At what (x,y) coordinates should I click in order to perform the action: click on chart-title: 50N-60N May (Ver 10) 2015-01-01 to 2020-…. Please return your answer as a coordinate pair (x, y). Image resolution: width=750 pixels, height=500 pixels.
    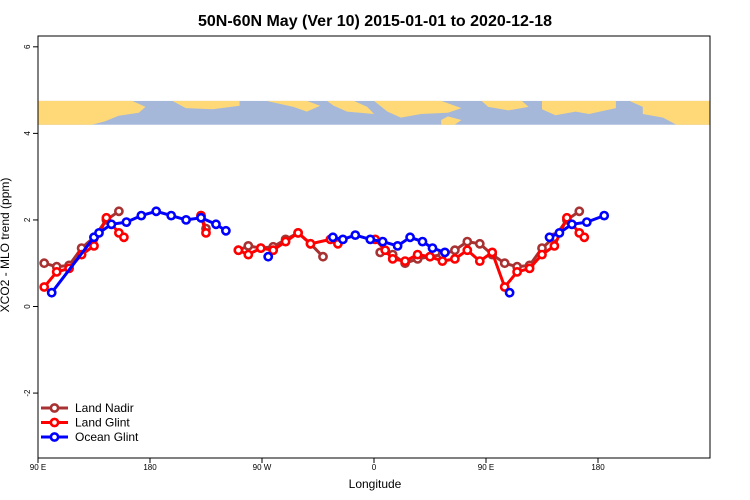
    Looking at the image, I should click on (375, 21).